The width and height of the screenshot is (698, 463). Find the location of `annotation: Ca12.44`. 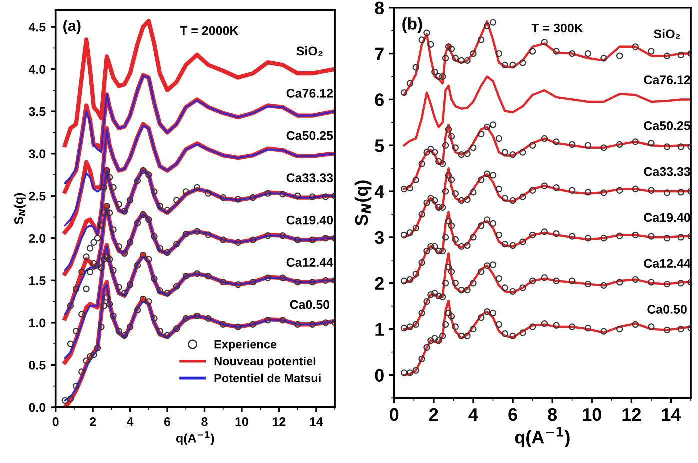

annotation: Ca12.44 is located at coordinates (310, 262).